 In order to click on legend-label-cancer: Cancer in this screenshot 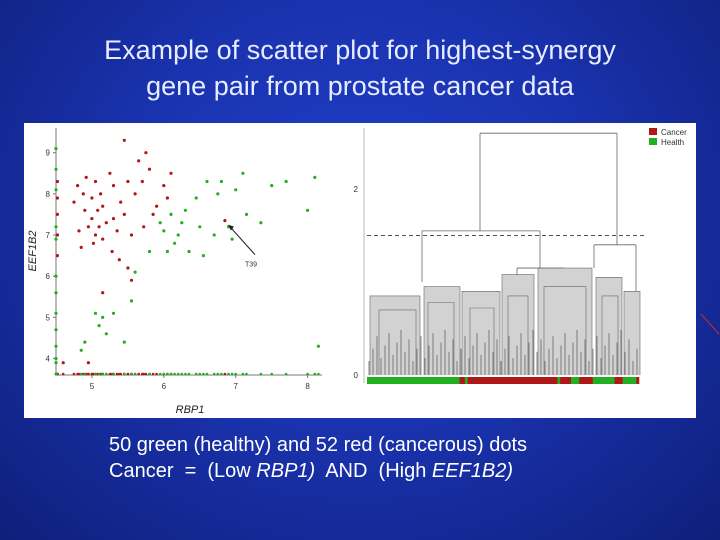, I will do `click(674, 132)`.